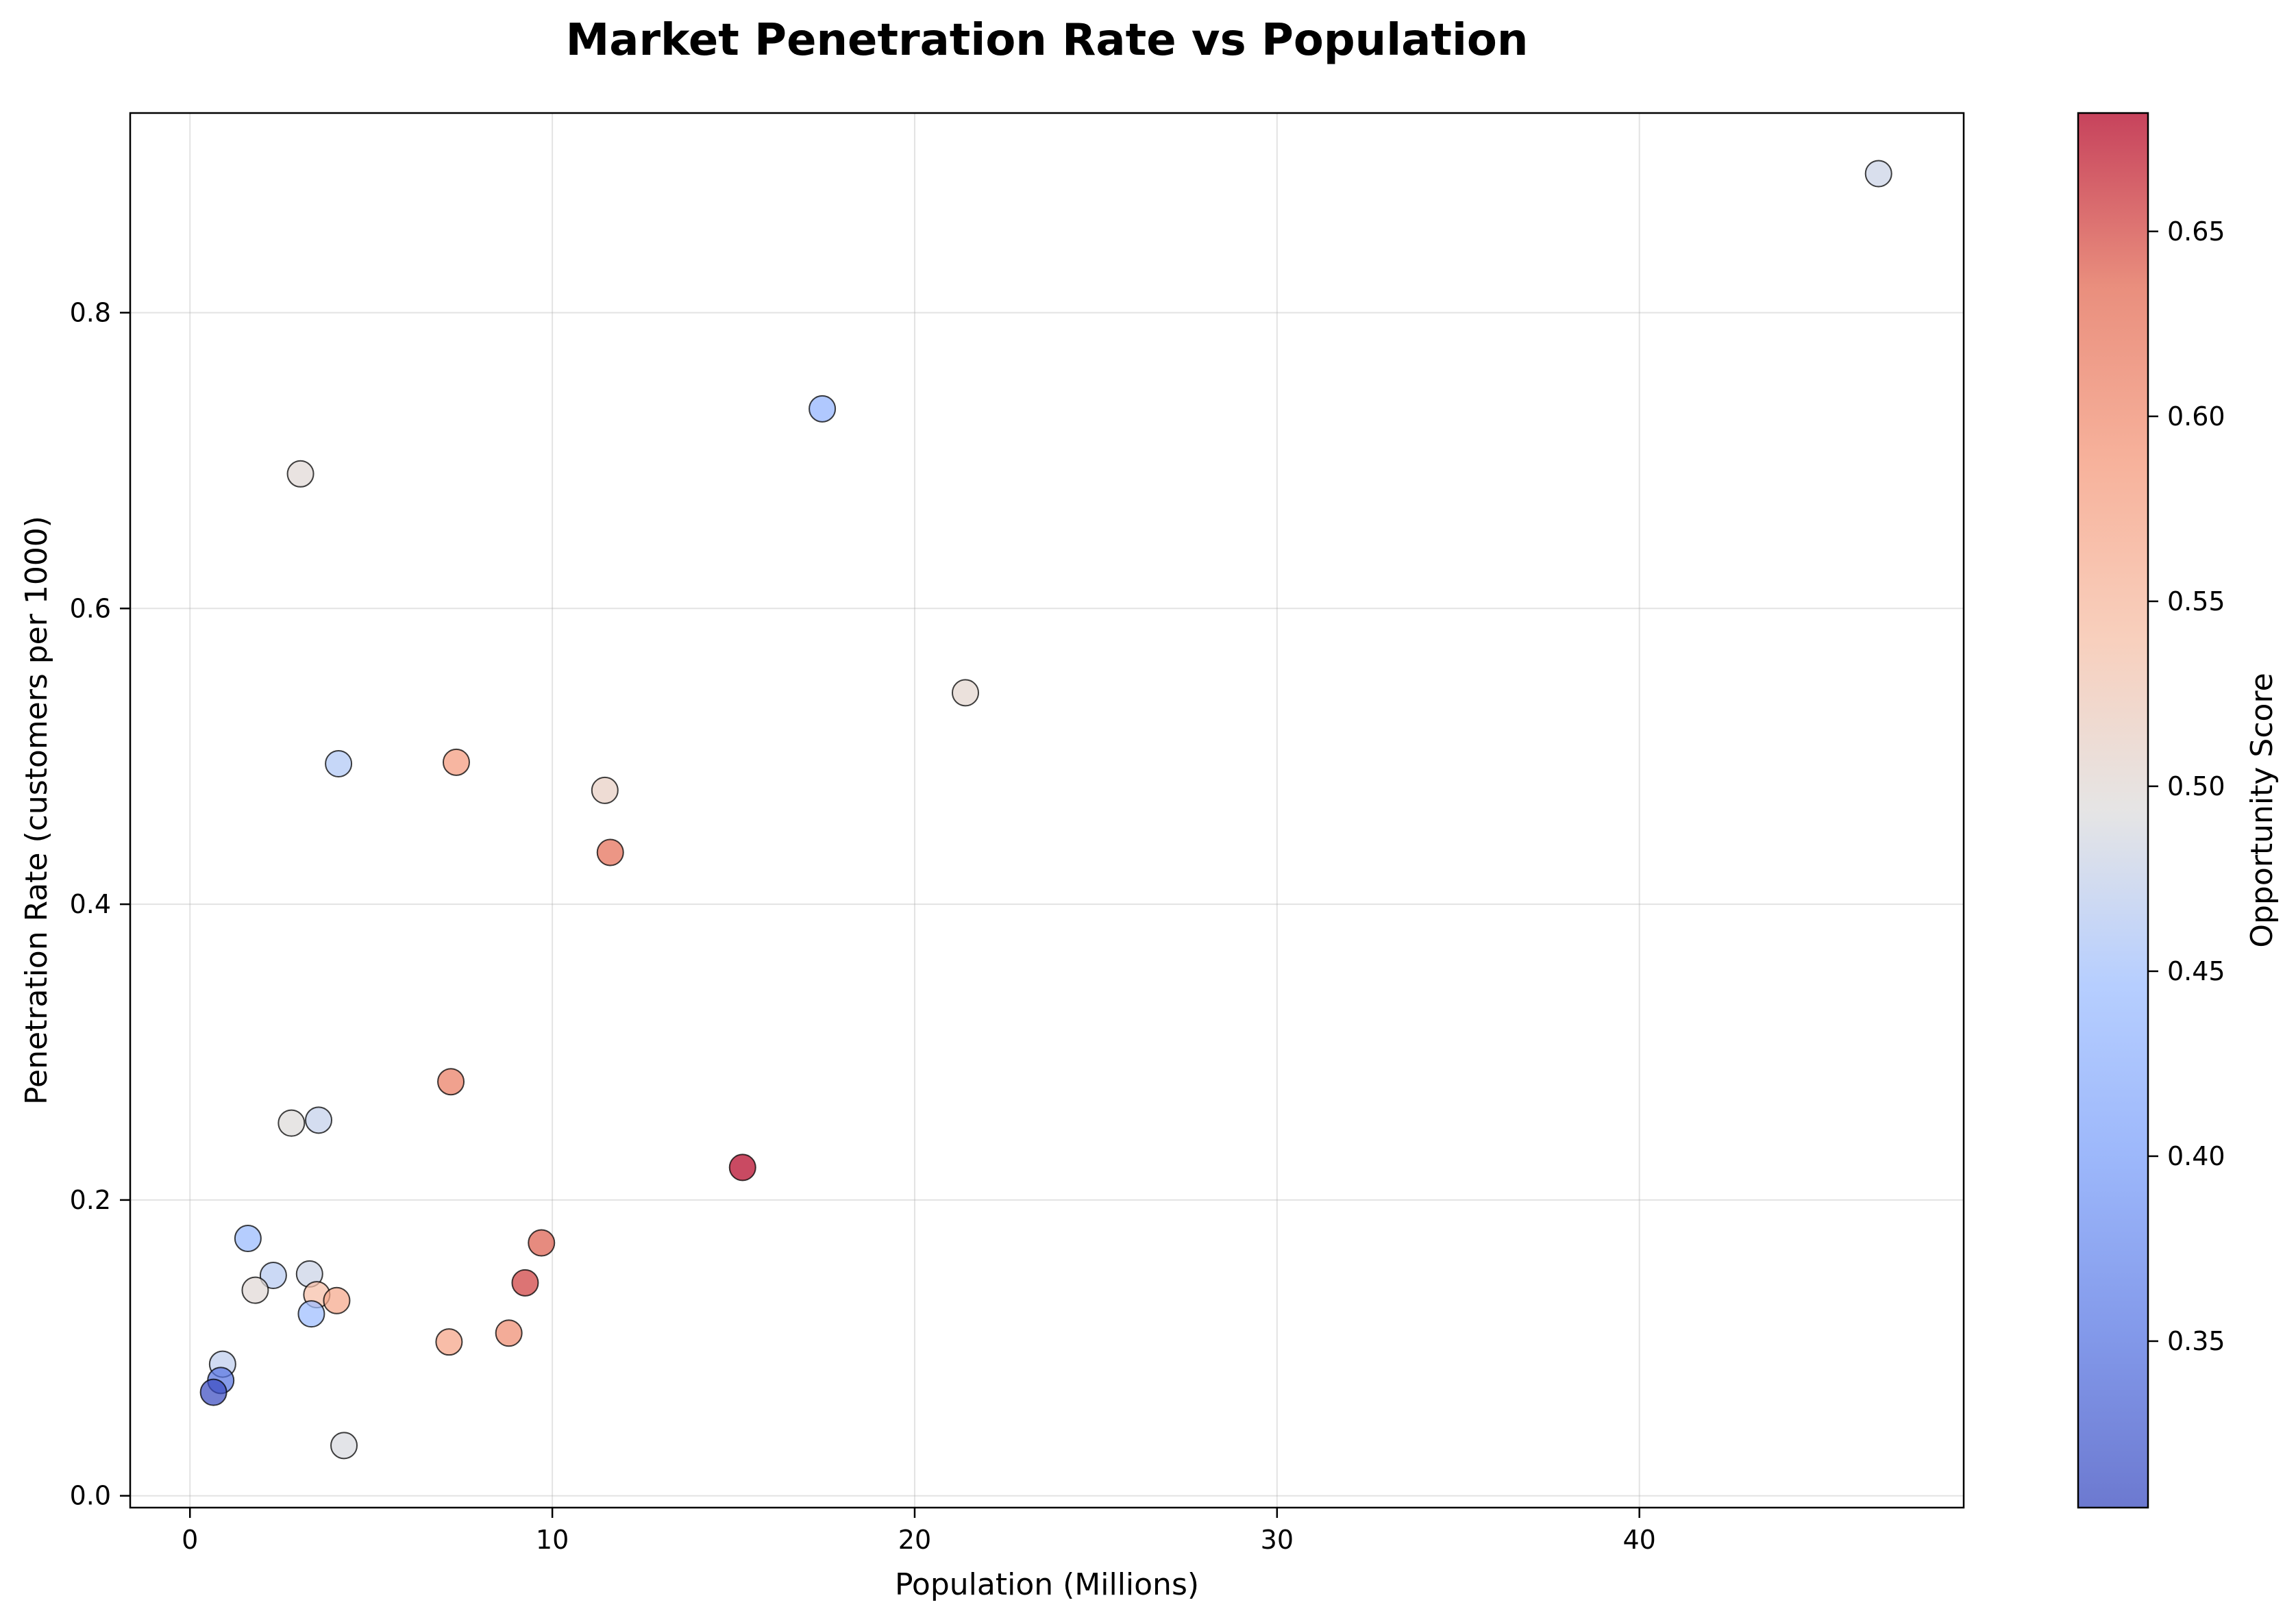  What do you see at coordinates (2196, 1156) in the screenshot?
I see `colorbar-tick-label: 0.40` at bounding box center [2196, 1156].